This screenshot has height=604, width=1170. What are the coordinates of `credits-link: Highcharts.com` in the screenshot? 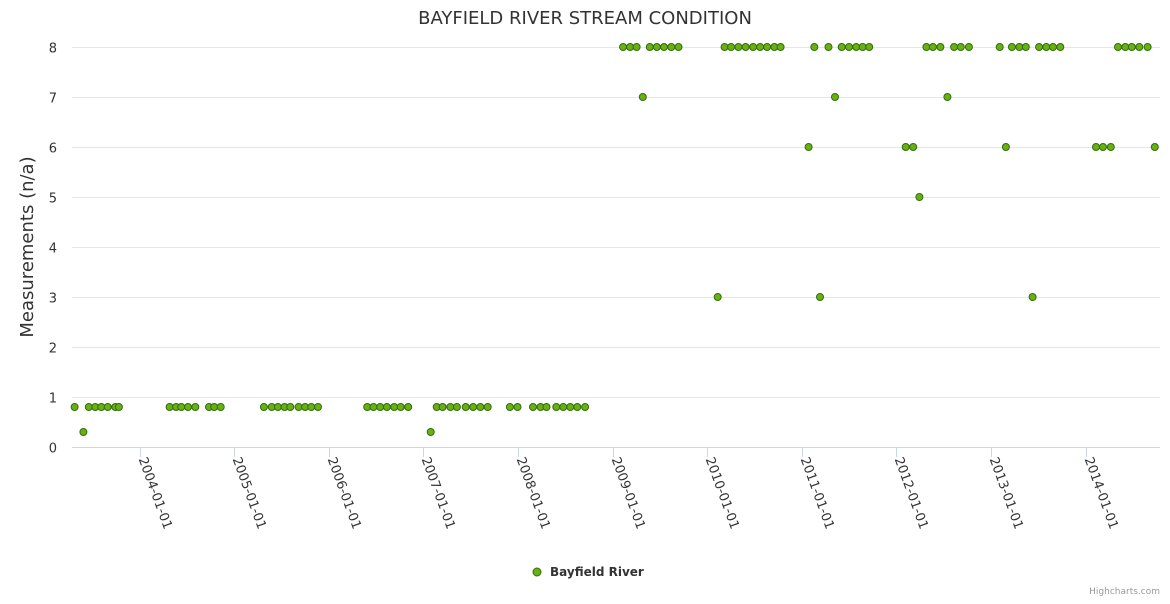 It's located at (1124, 592).